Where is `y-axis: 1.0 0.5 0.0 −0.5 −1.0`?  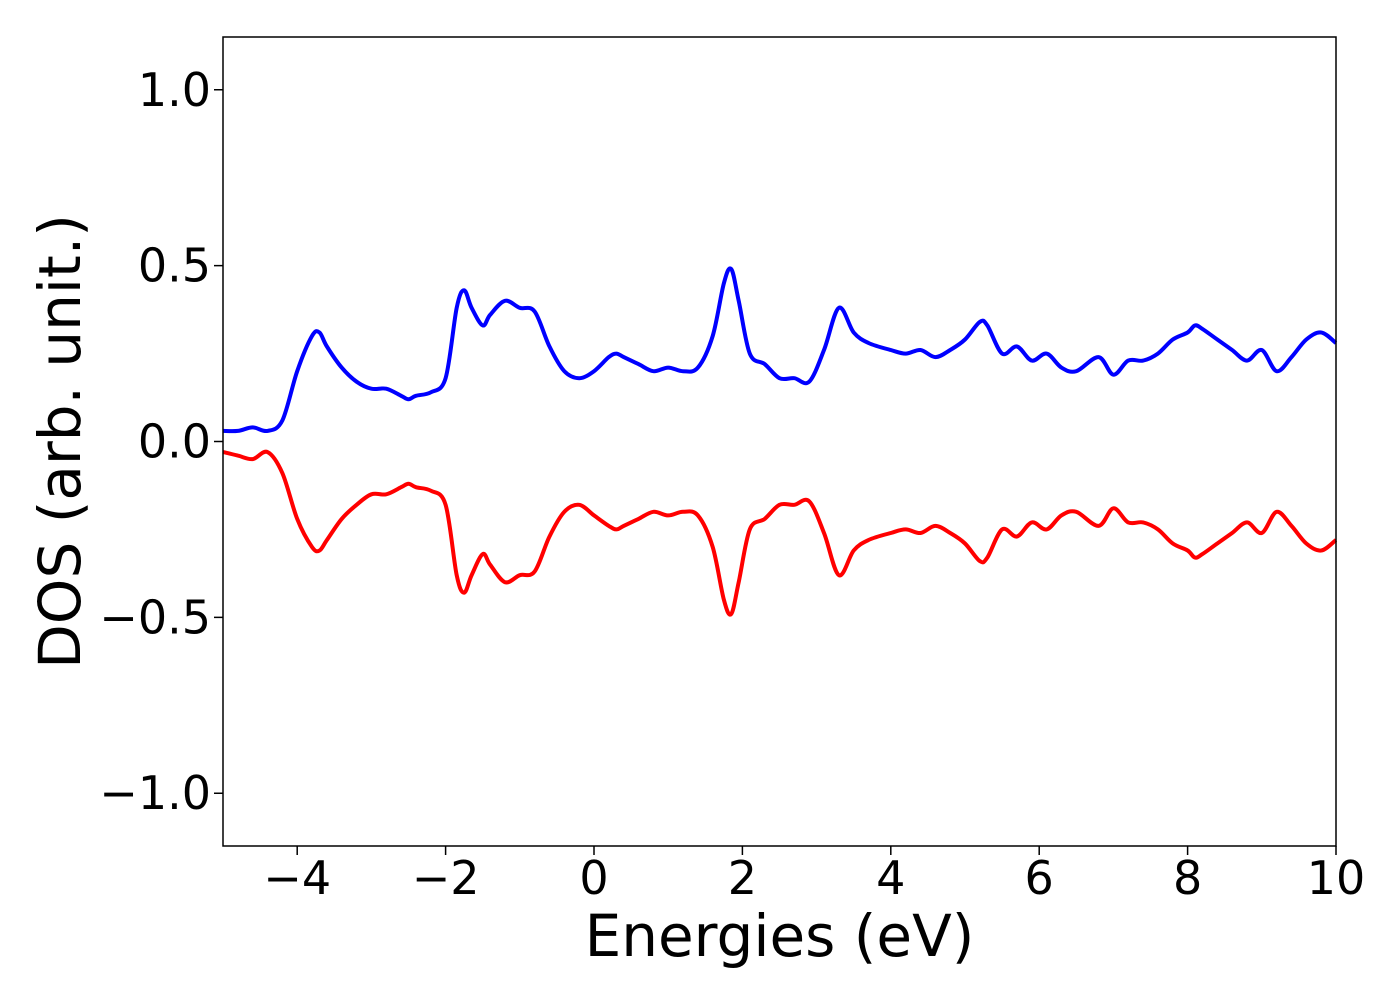
y-axis: 1.0 0.5 0.0 −0.5 −1.0 is located at coordinates (161, 441).